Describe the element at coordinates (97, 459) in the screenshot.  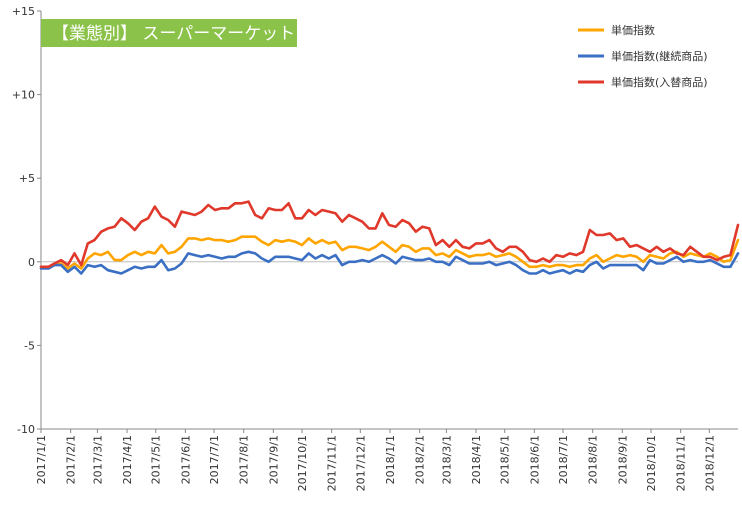
I see `x-tick-label: 2017/3/1` at that location.